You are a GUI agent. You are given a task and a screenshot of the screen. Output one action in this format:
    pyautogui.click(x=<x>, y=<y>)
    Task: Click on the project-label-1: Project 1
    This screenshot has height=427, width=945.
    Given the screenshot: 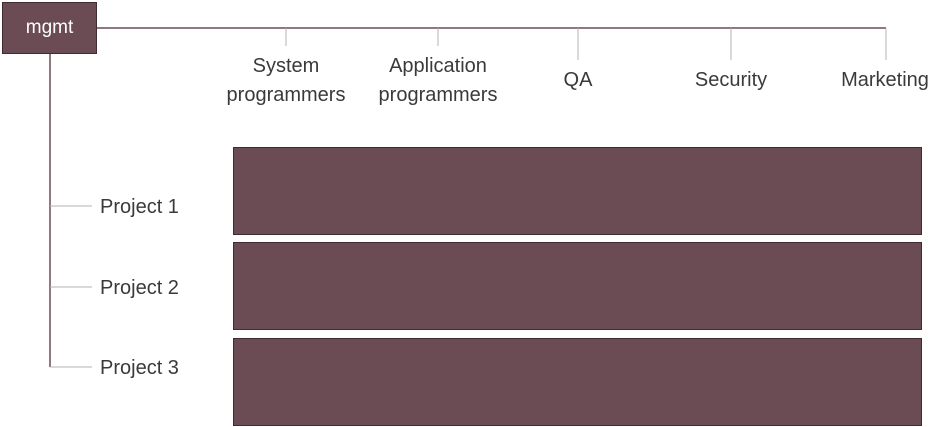 What is the action you would take?
    pyautogui.click(x=139, y=207)
    